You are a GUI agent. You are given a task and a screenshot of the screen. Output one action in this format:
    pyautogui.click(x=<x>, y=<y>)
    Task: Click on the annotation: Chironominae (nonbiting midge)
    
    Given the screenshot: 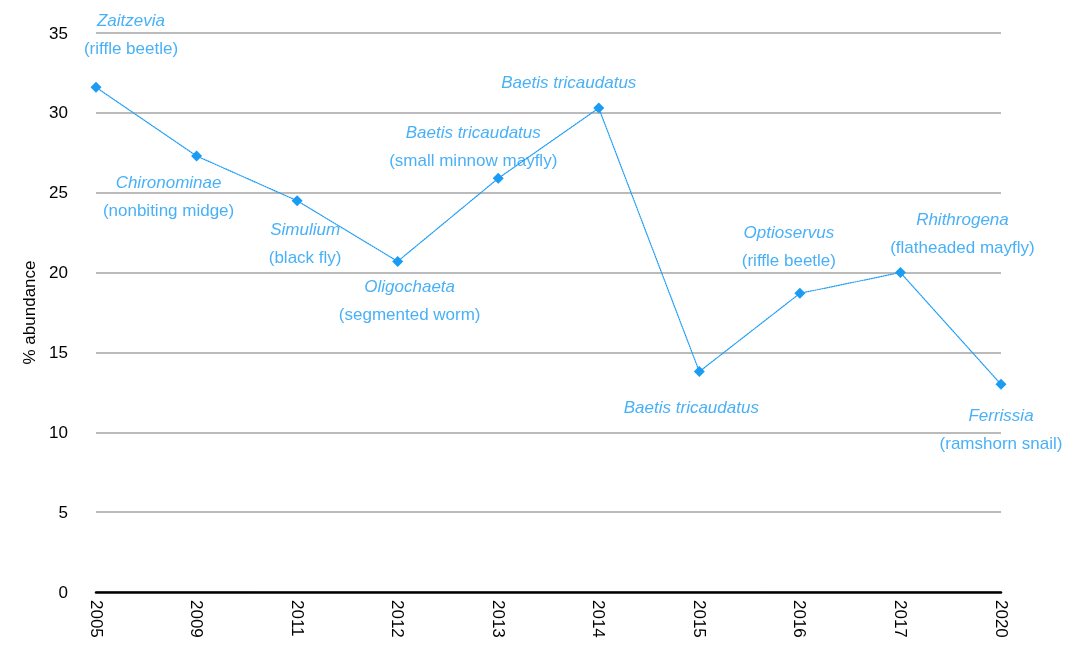 What is the action you would take?
    pyautogui.click(x=168, y=197)
    